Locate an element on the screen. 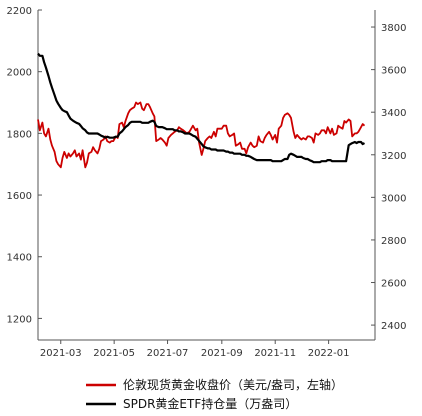  x-tick-label: 2022-01 is located at coordinates (329, 353).